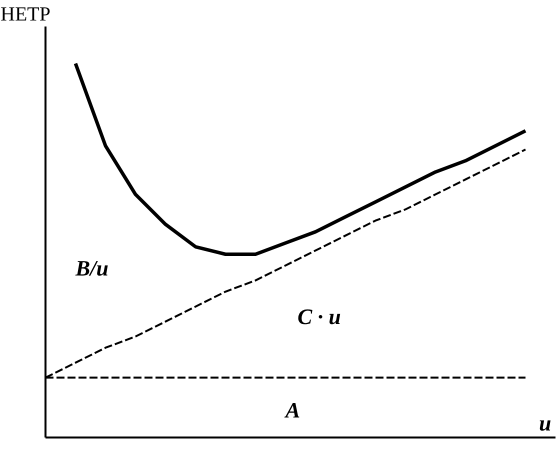  What do you see at coordinates (91, 267) in the screenshot?
I see `annotation: B/u` at bounding box center [91, 267].